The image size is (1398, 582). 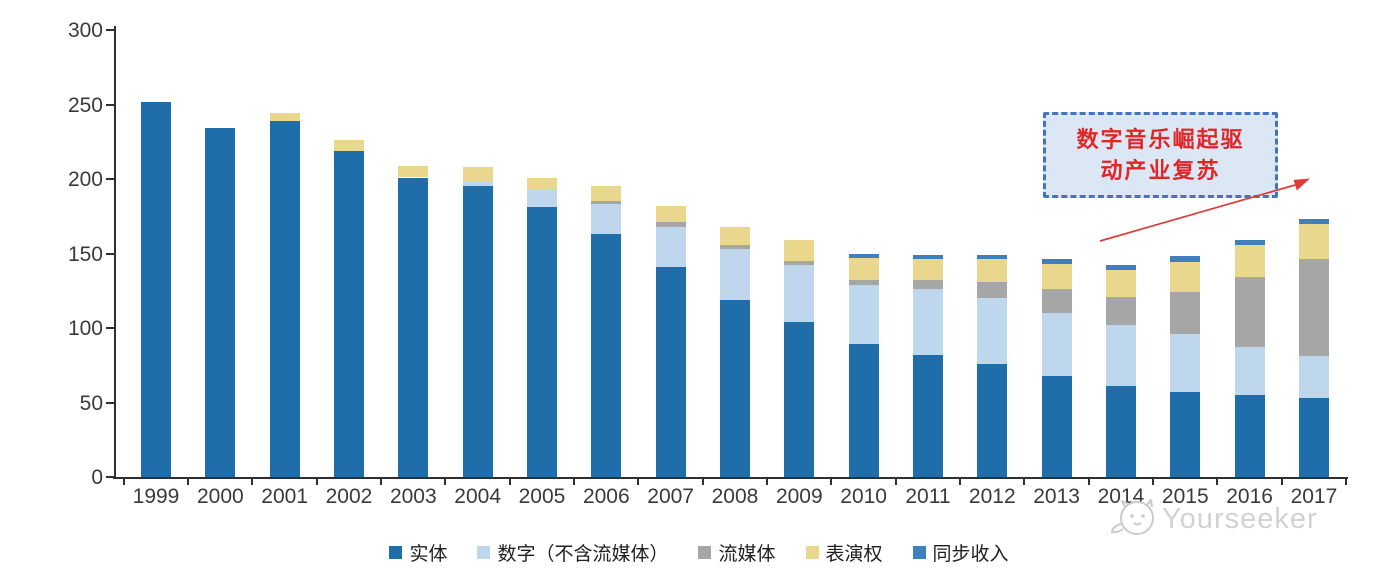 What do you see at coordinates (1056, 496) in the screenshot?
I see `x-tick-label: 2013` at bounding box center [1056, 496].